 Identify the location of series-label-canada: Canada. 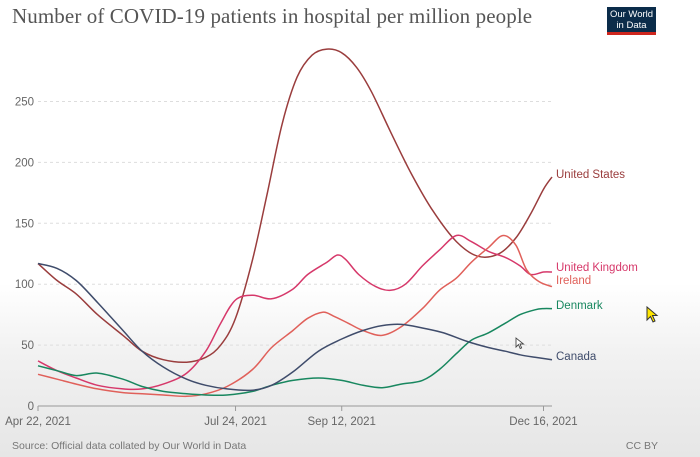
(576, 357).